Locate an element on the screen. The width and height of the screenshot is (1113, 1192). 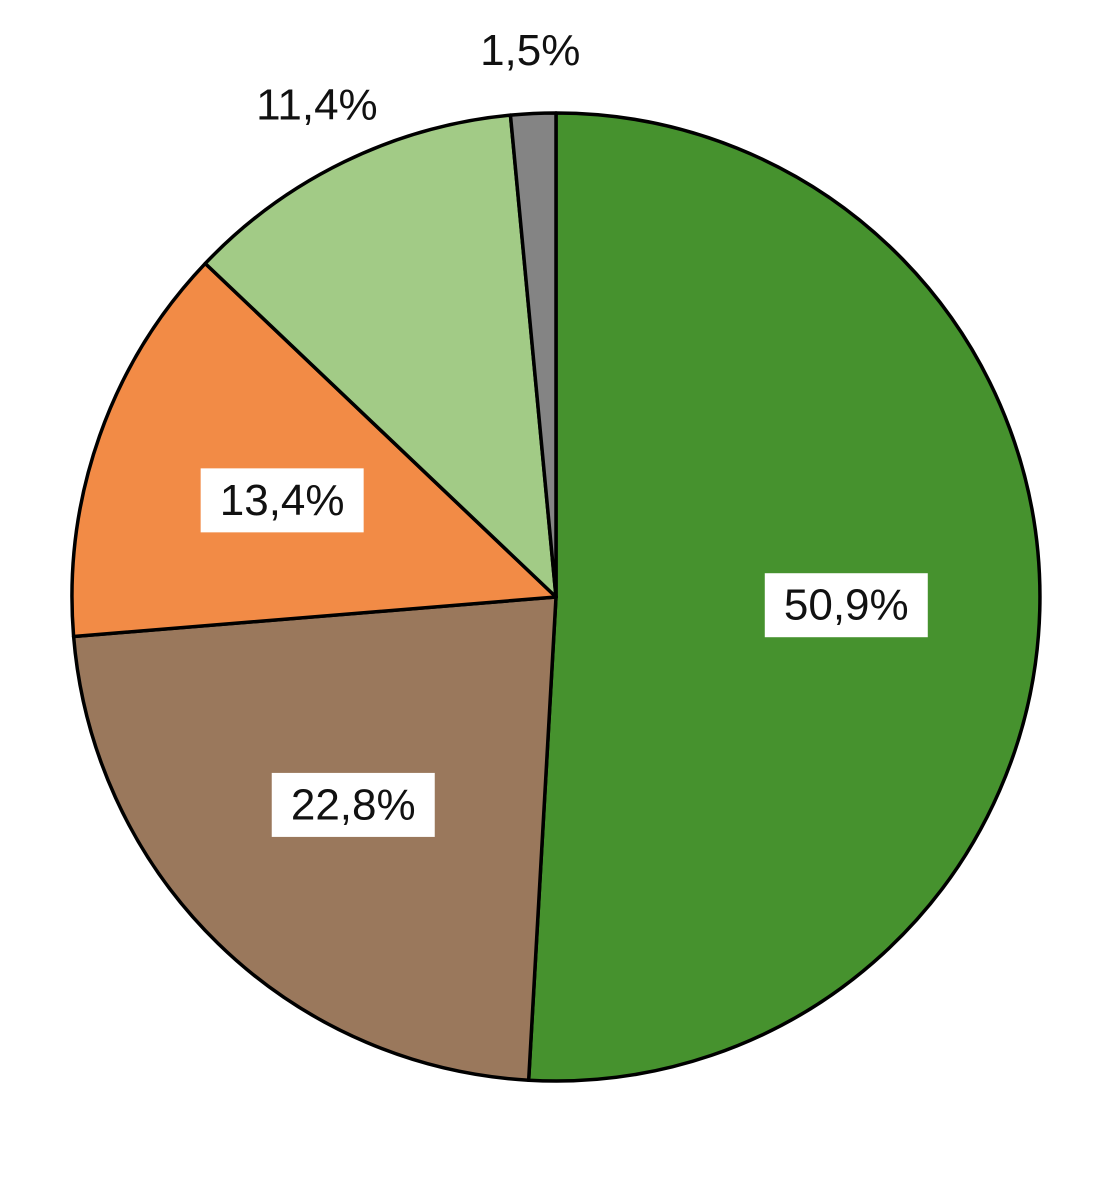
slice-label-text-2: 22,8% is located at coordinates (353, 804).